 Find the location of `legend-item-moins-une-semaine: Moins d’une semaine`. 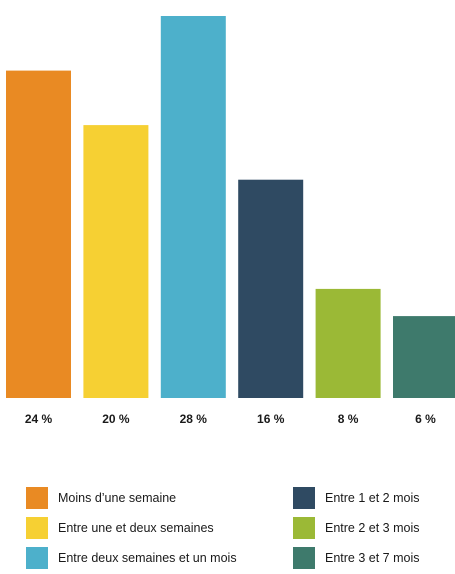

legend-item-moins-une-semaine: Moins d’une semaine is located at coordinates (101, 498).